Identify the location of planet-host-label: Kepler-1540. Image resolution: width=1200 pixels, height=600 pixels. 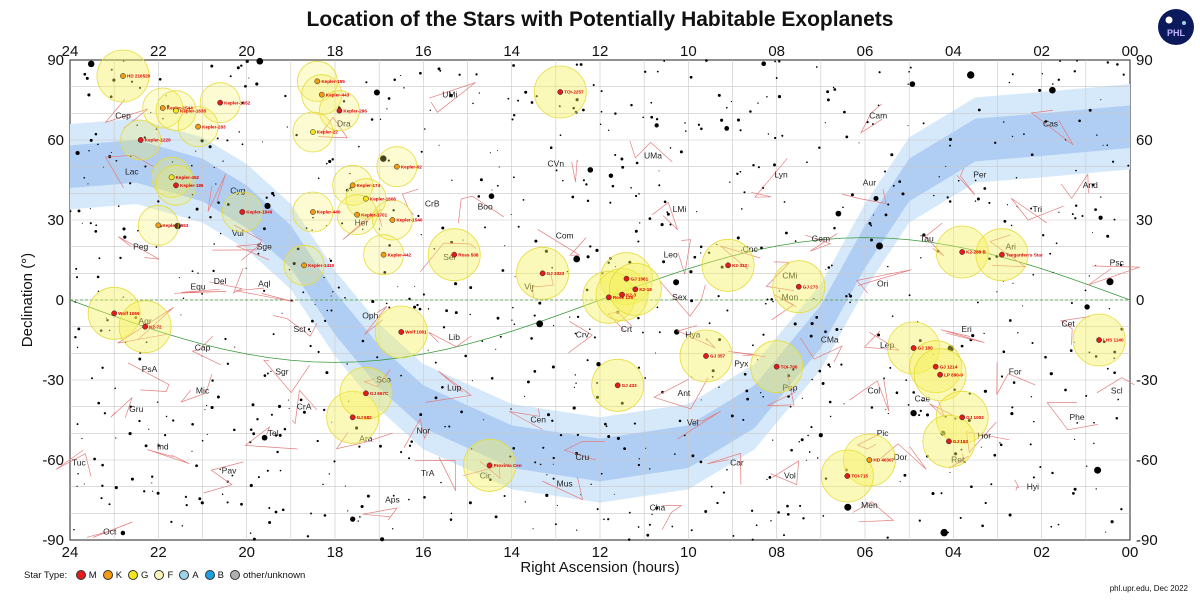
(409, 220).